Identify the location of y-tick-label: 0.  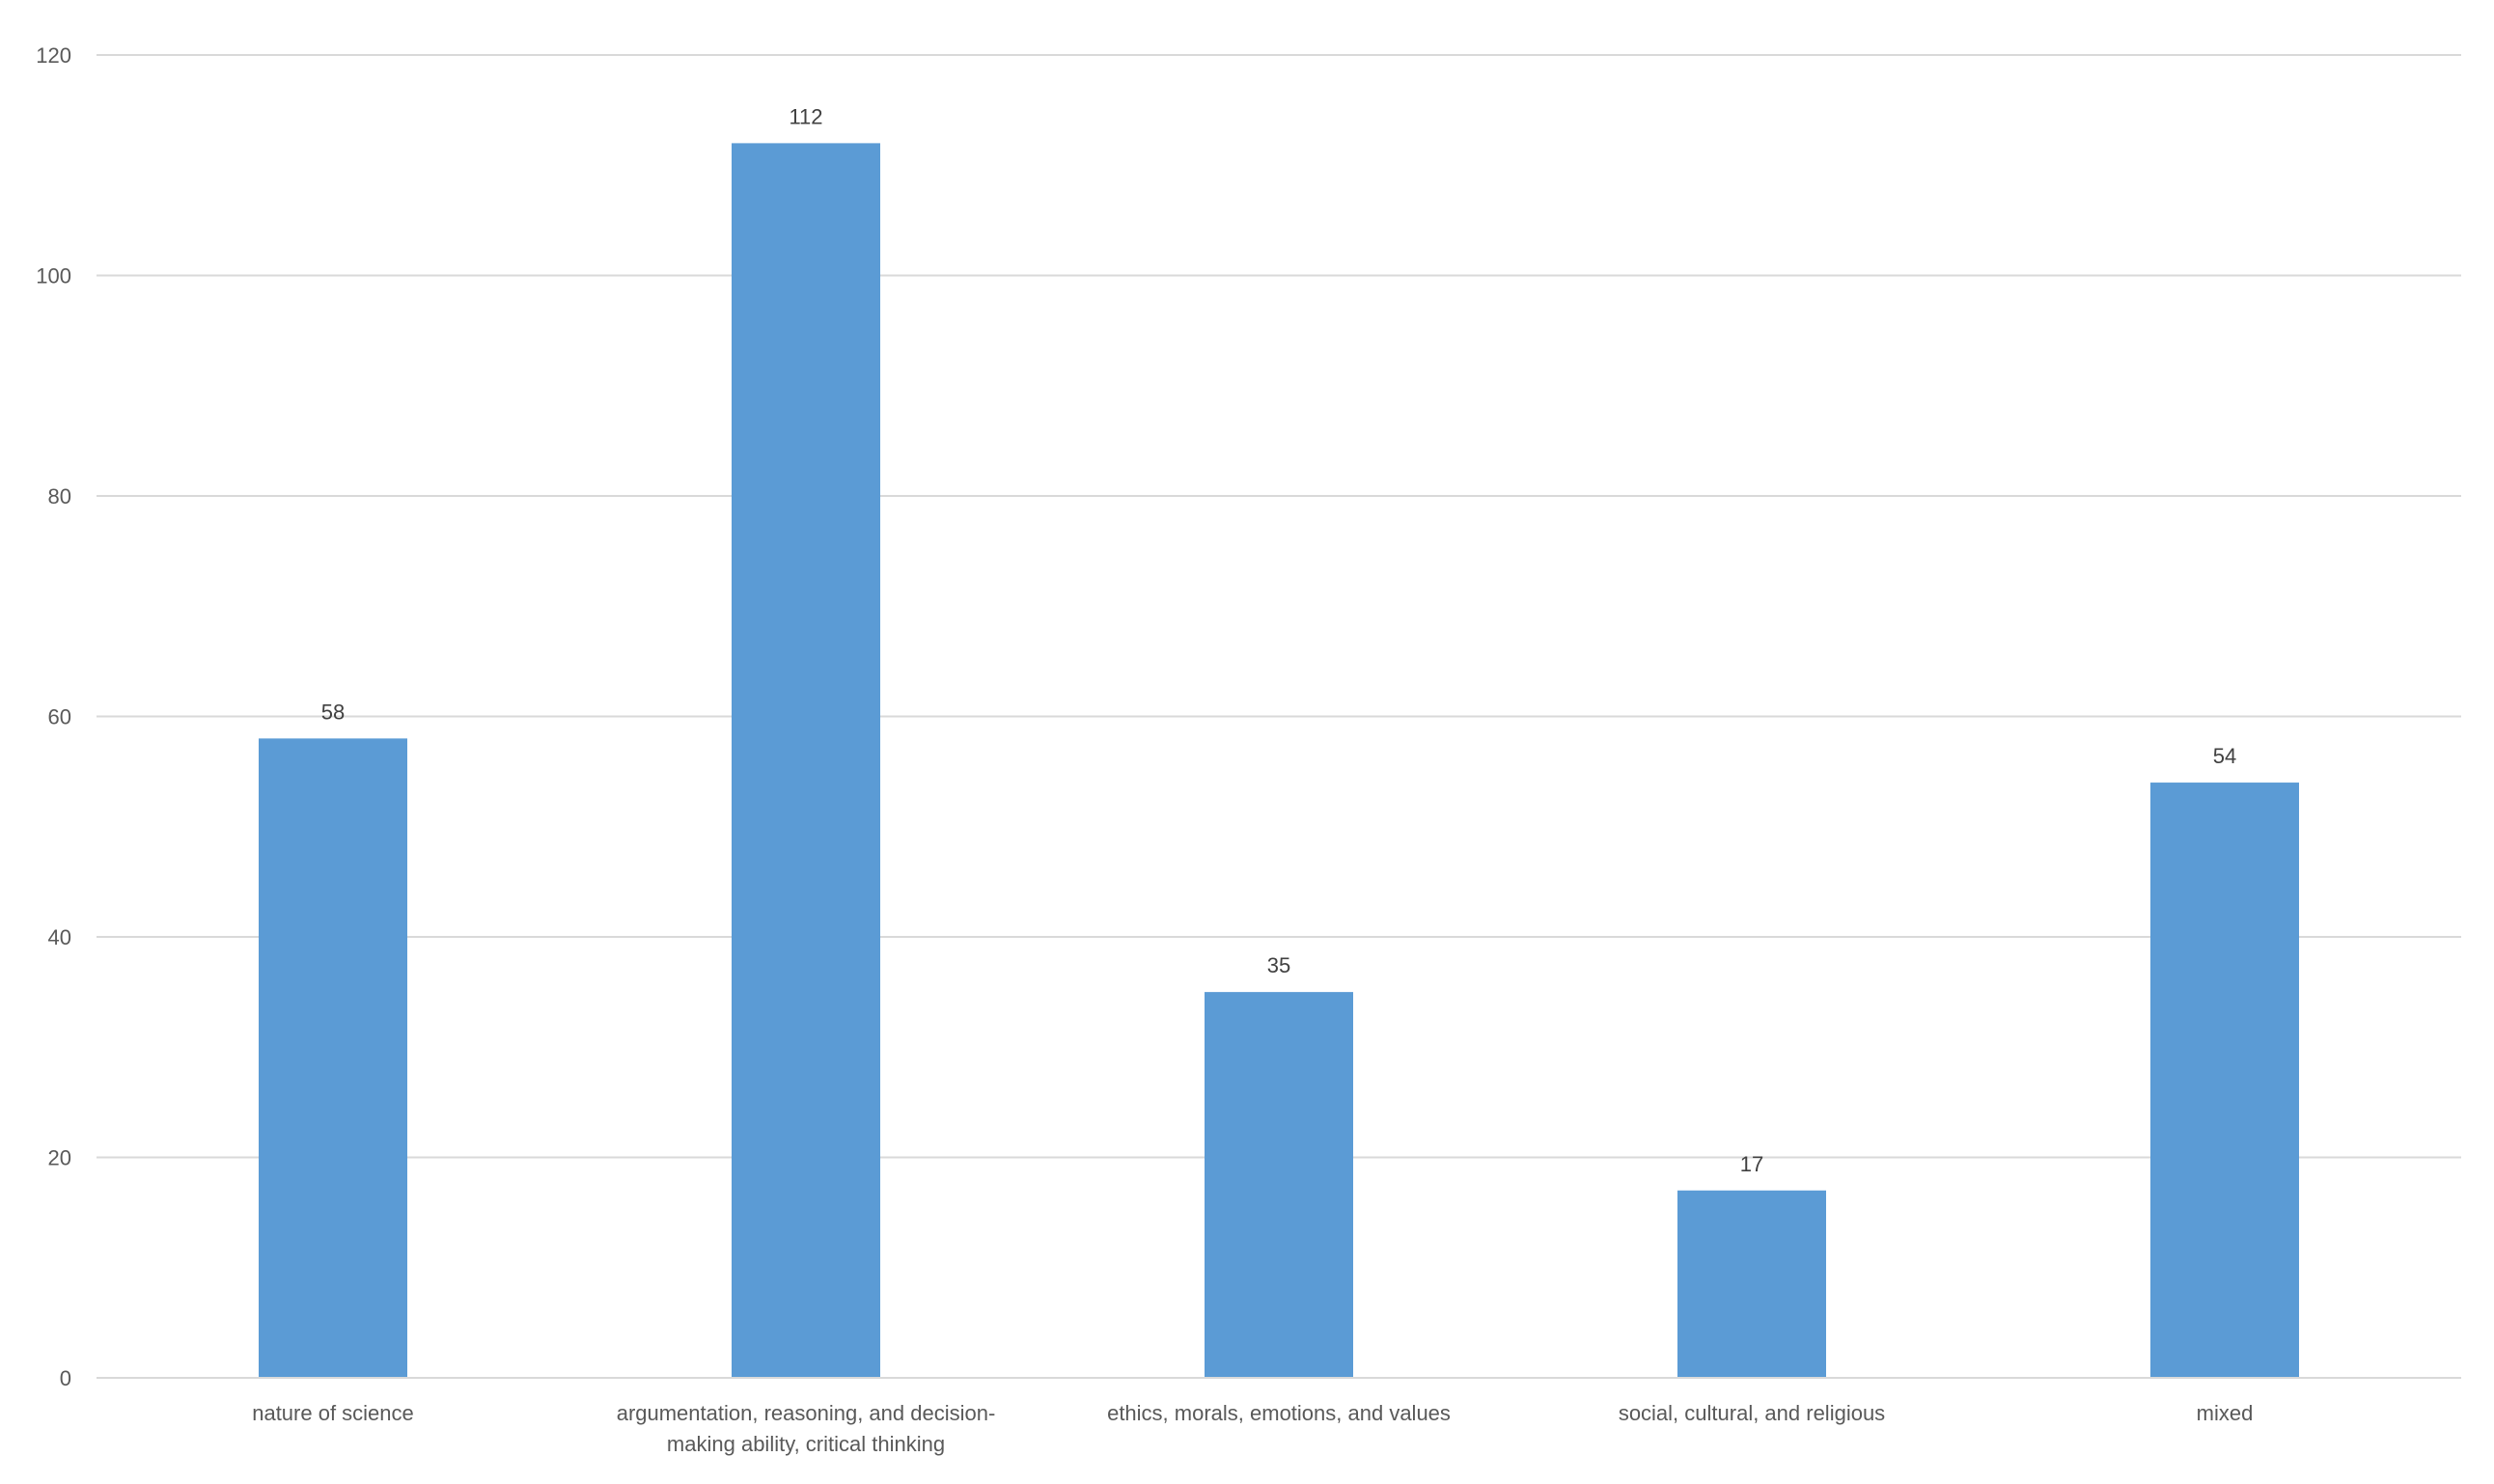
(66, 1378).